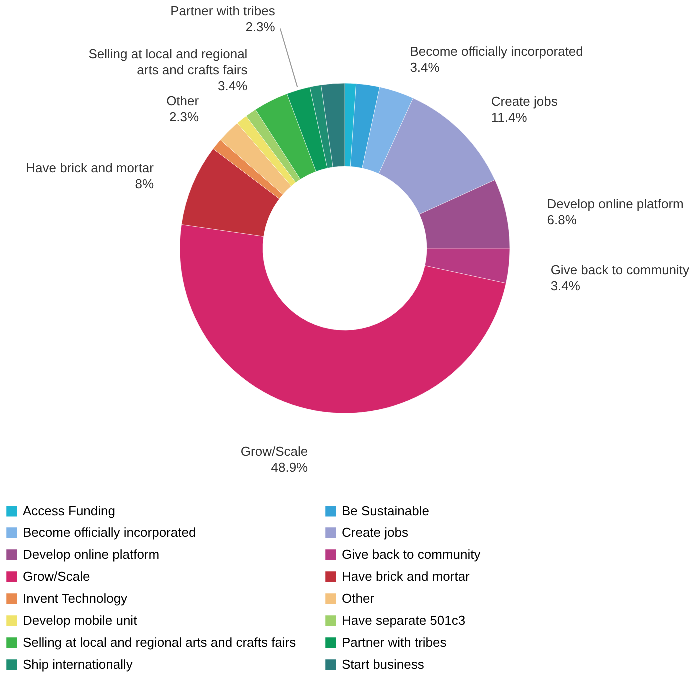 The width and height of the screenshot is (697, 690). What do you see at coordinates (90, 168) in the screenshot?
I see `slice-label: Have brick and mortar` at bounding box center [90, 168].